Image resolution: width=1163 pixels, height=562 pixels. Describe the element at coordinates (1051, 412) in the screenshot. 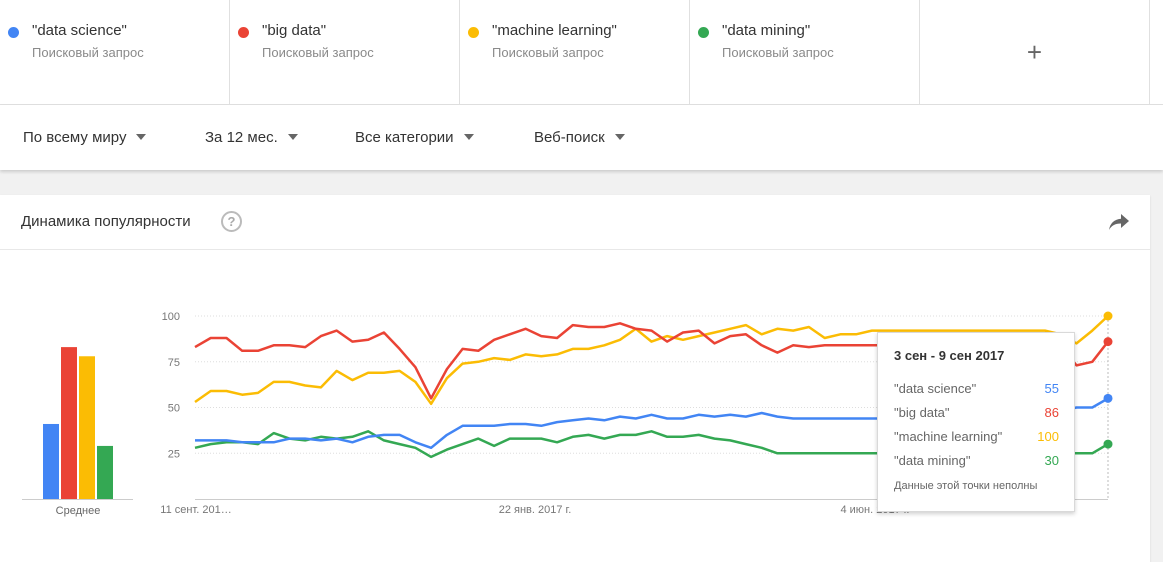

I see `tooltip-row-value: 86` at that location.